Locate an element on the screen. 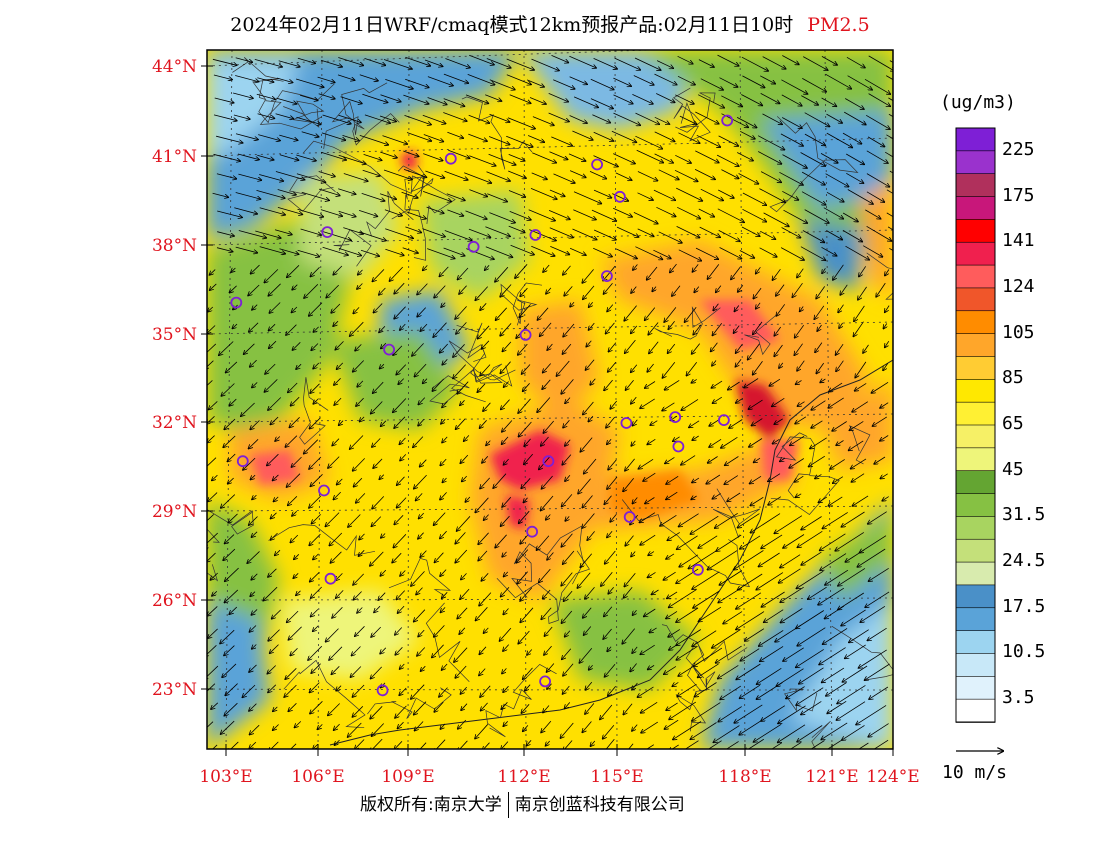 This screenshot has height=850, width=1100. city-marker is located at coordinates (201, 626).